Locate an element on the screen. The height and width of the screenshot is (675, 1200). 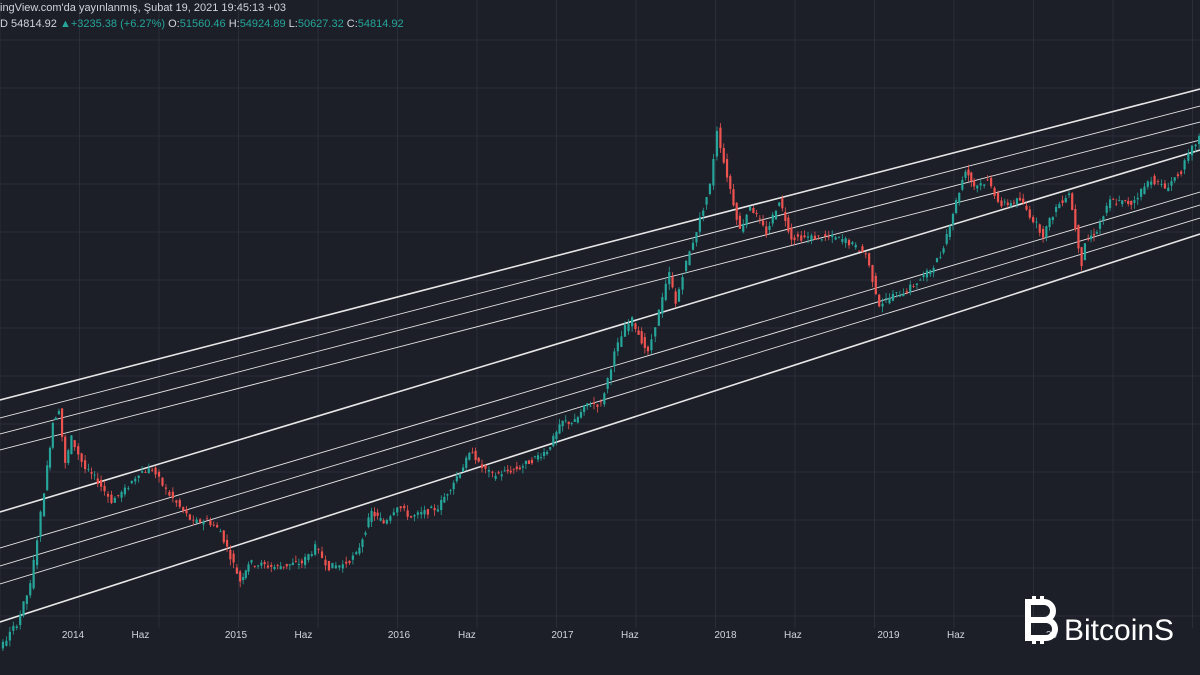
x-tick-label: 2016 is located at coordinates (399, 635).